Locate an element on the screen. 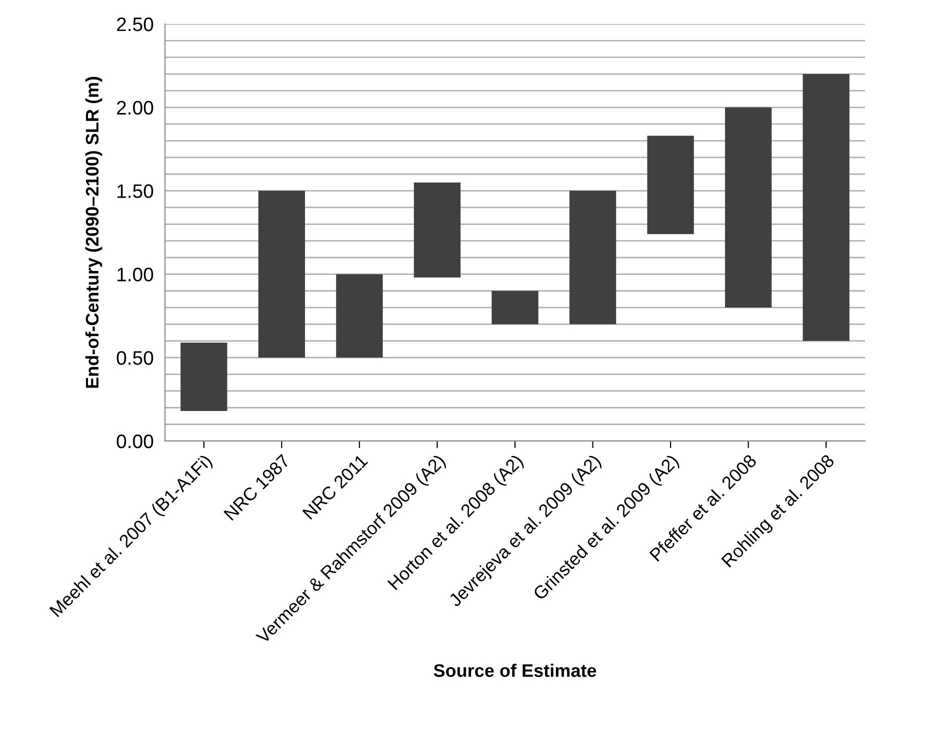 This screenshot has height=737, width=925. x-axis-title: Source of Estimate is located at coordinates (515, 670).